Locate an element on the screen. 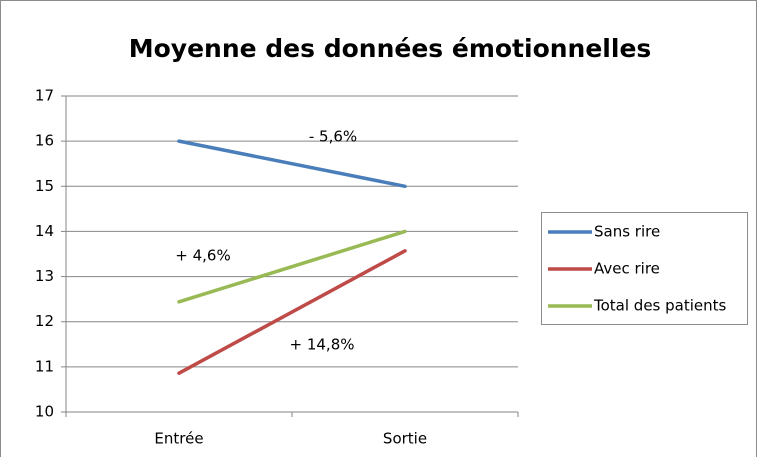  legend-label: Total des patients is located at coordinates (660, 306).